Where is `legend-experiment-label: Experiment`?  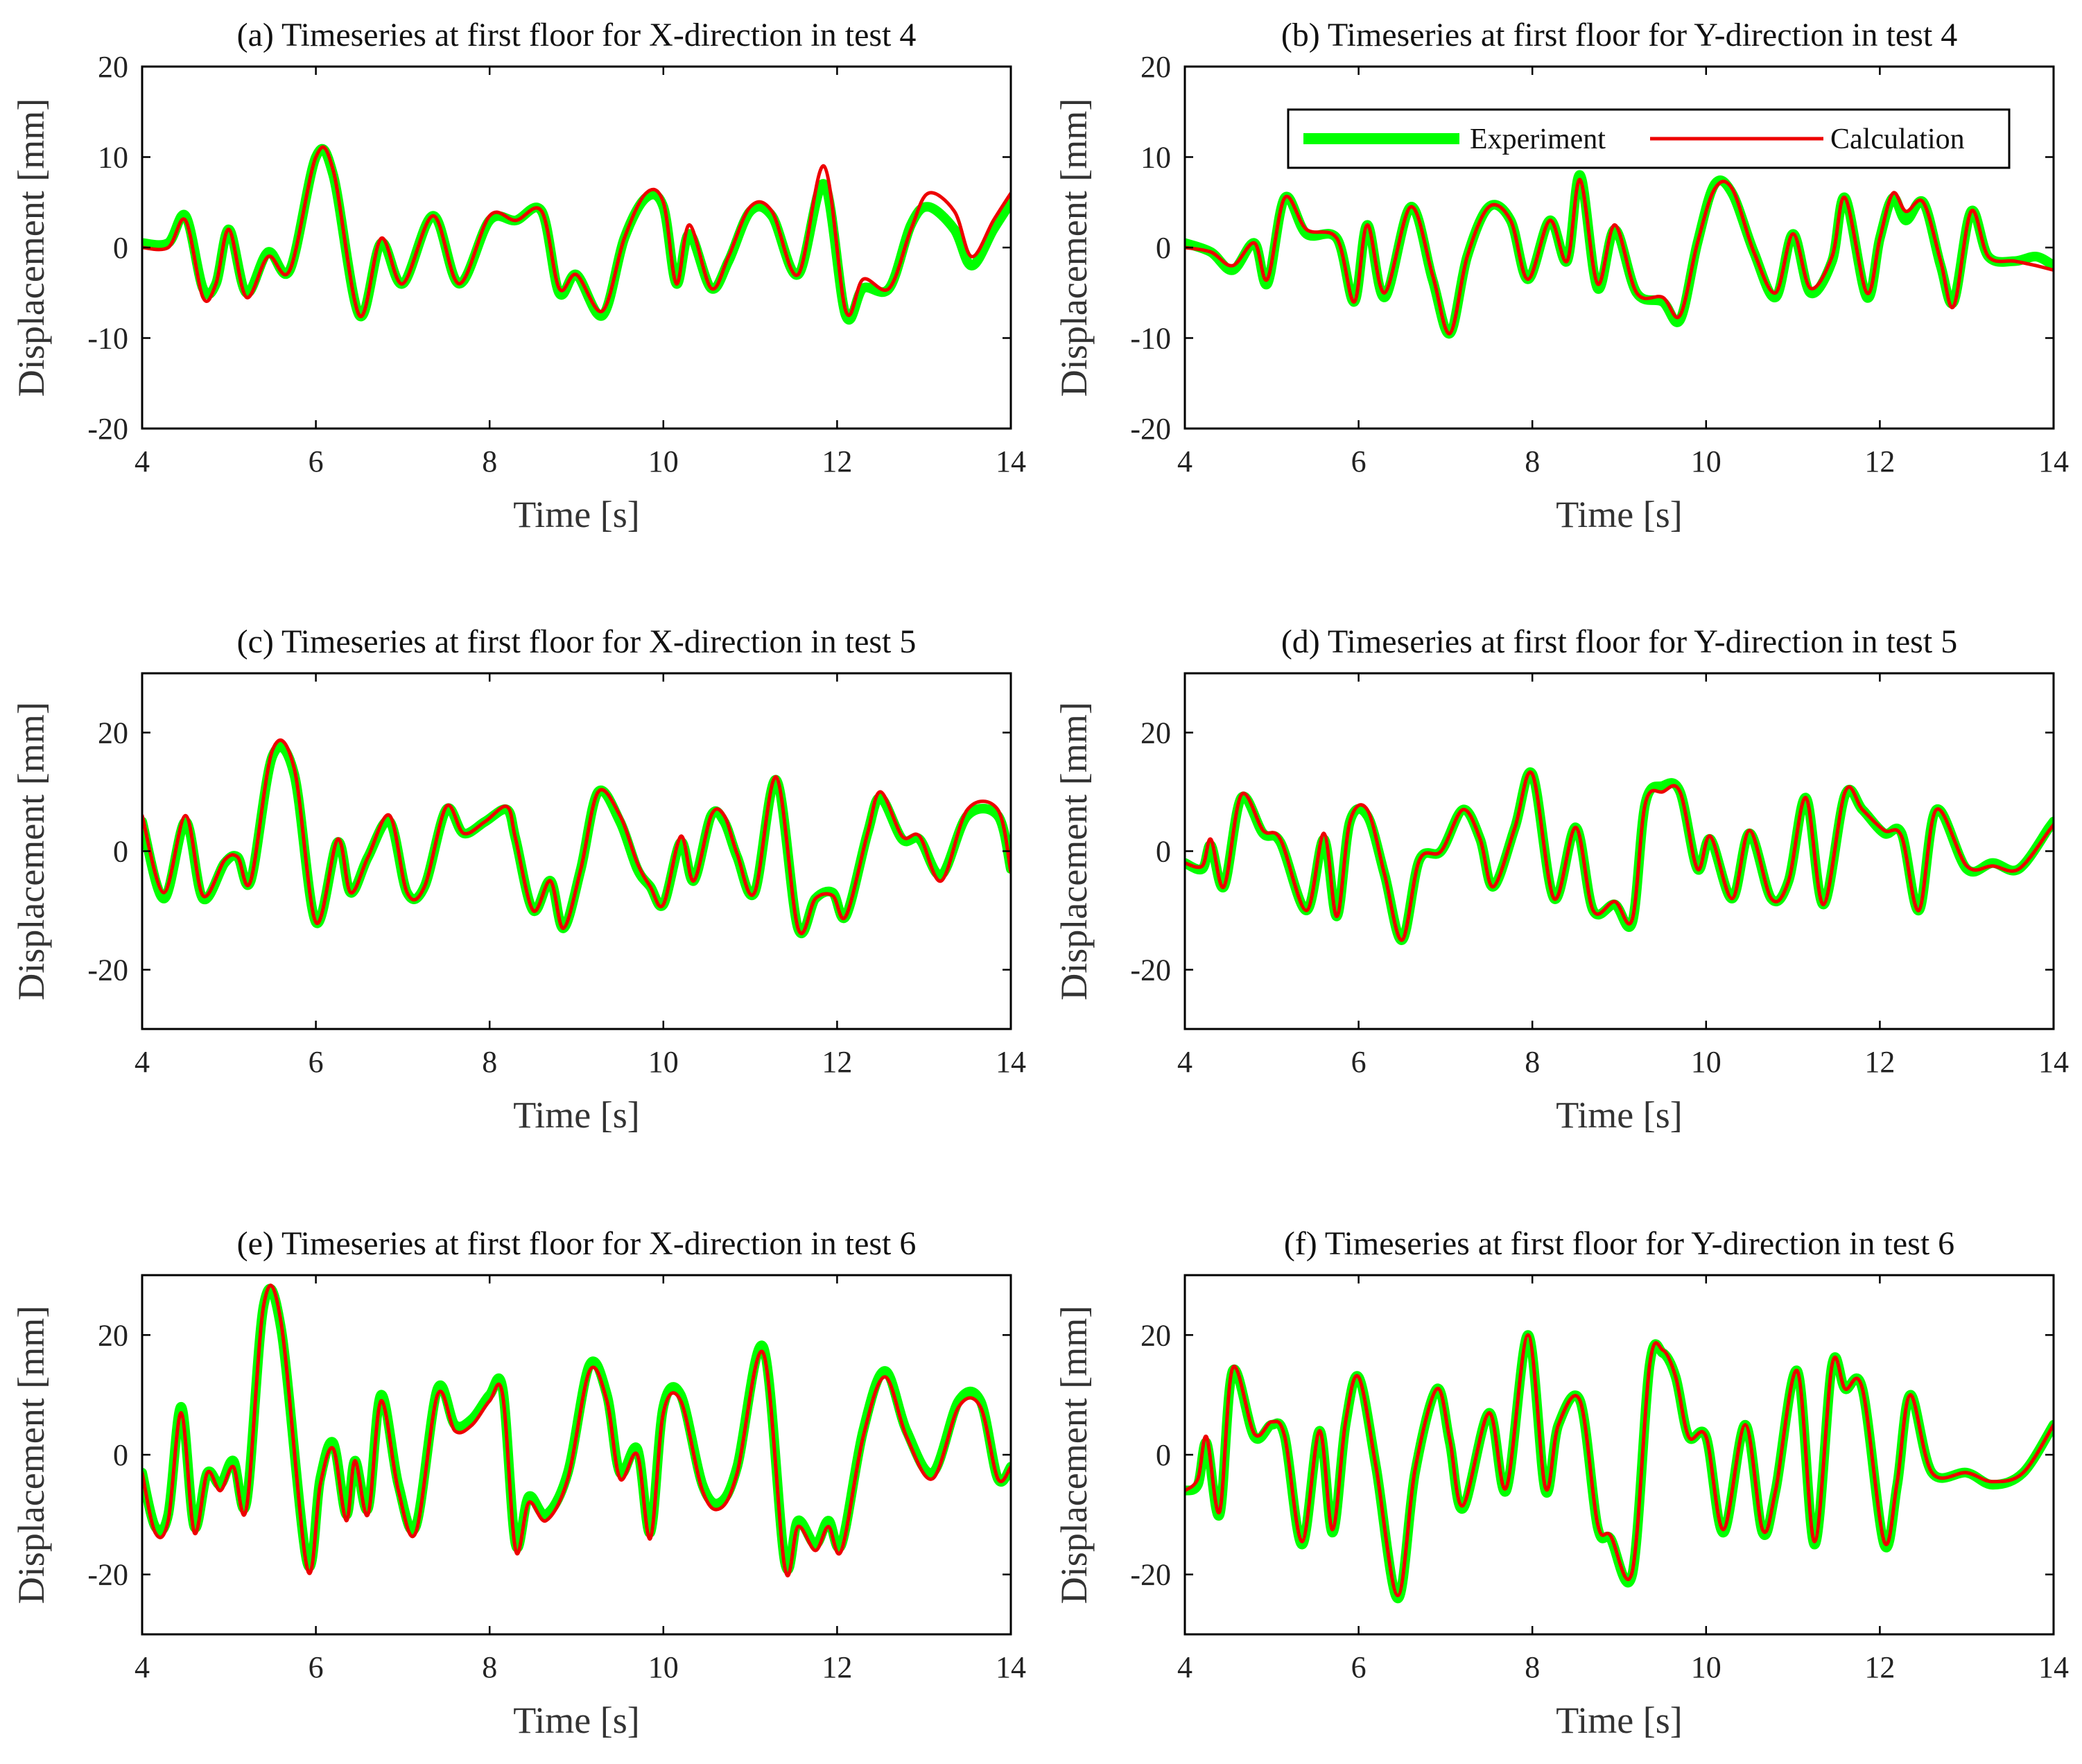 legend-experiment-label: Experiment is located at coordinates (1538, 139).